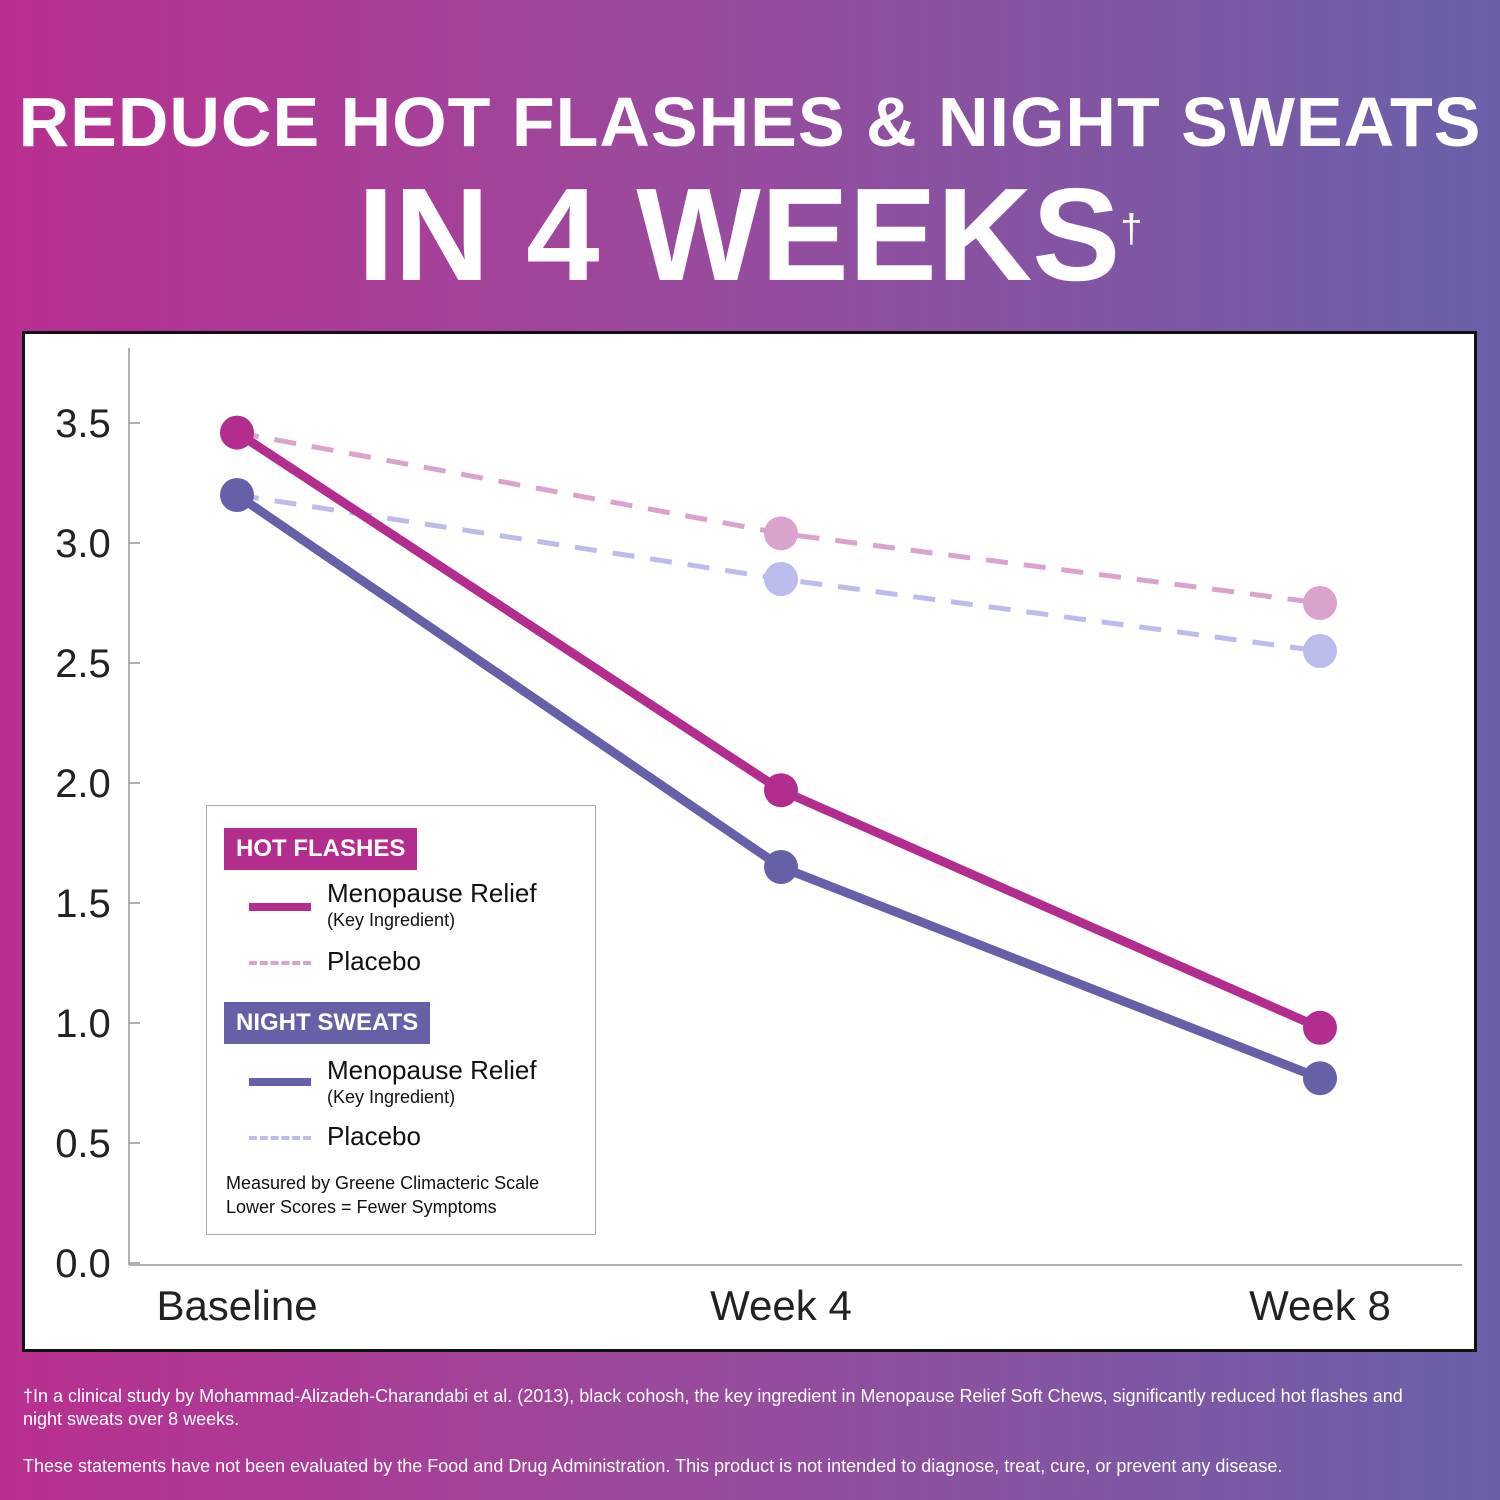 This screenshot has height=1500, width=1500. I want to click on legend-ns-relief-swatch, so click(280, 1082).